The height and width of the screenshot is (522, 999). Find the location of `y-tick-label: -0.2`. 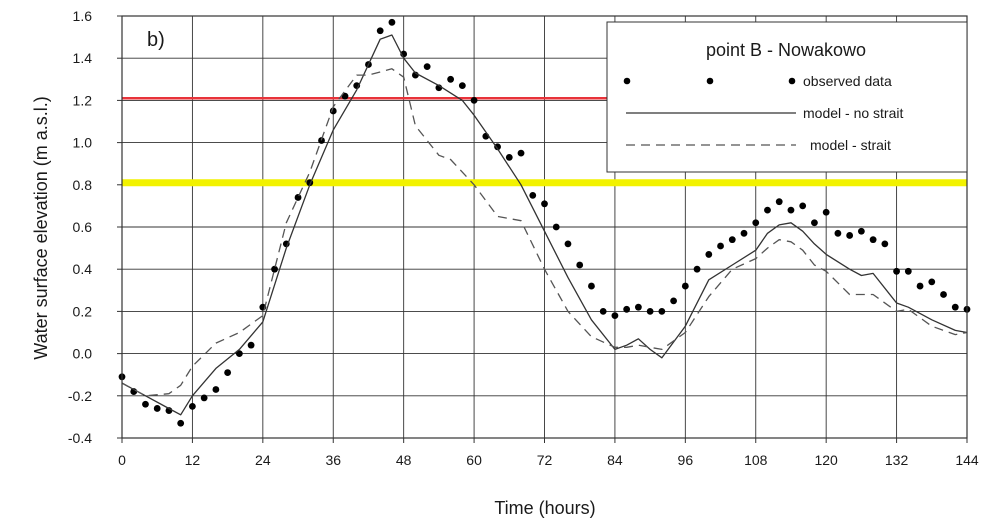

y-tick-label: -0.2 is located at coordinates (80, 396).